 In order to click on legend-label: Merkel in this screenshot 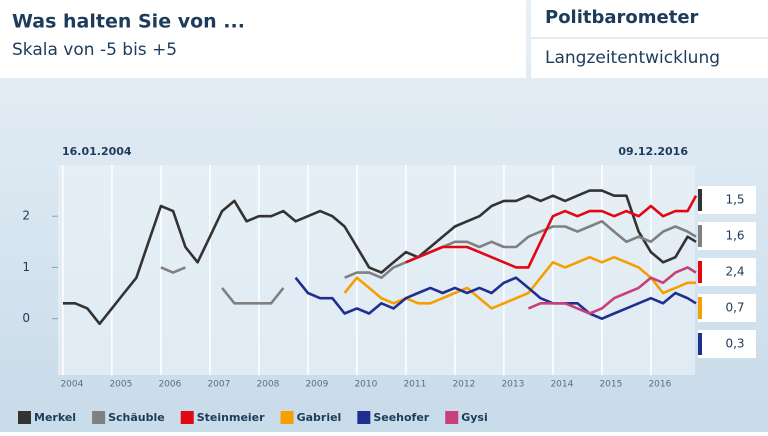, I will do `click(55, 417)`.